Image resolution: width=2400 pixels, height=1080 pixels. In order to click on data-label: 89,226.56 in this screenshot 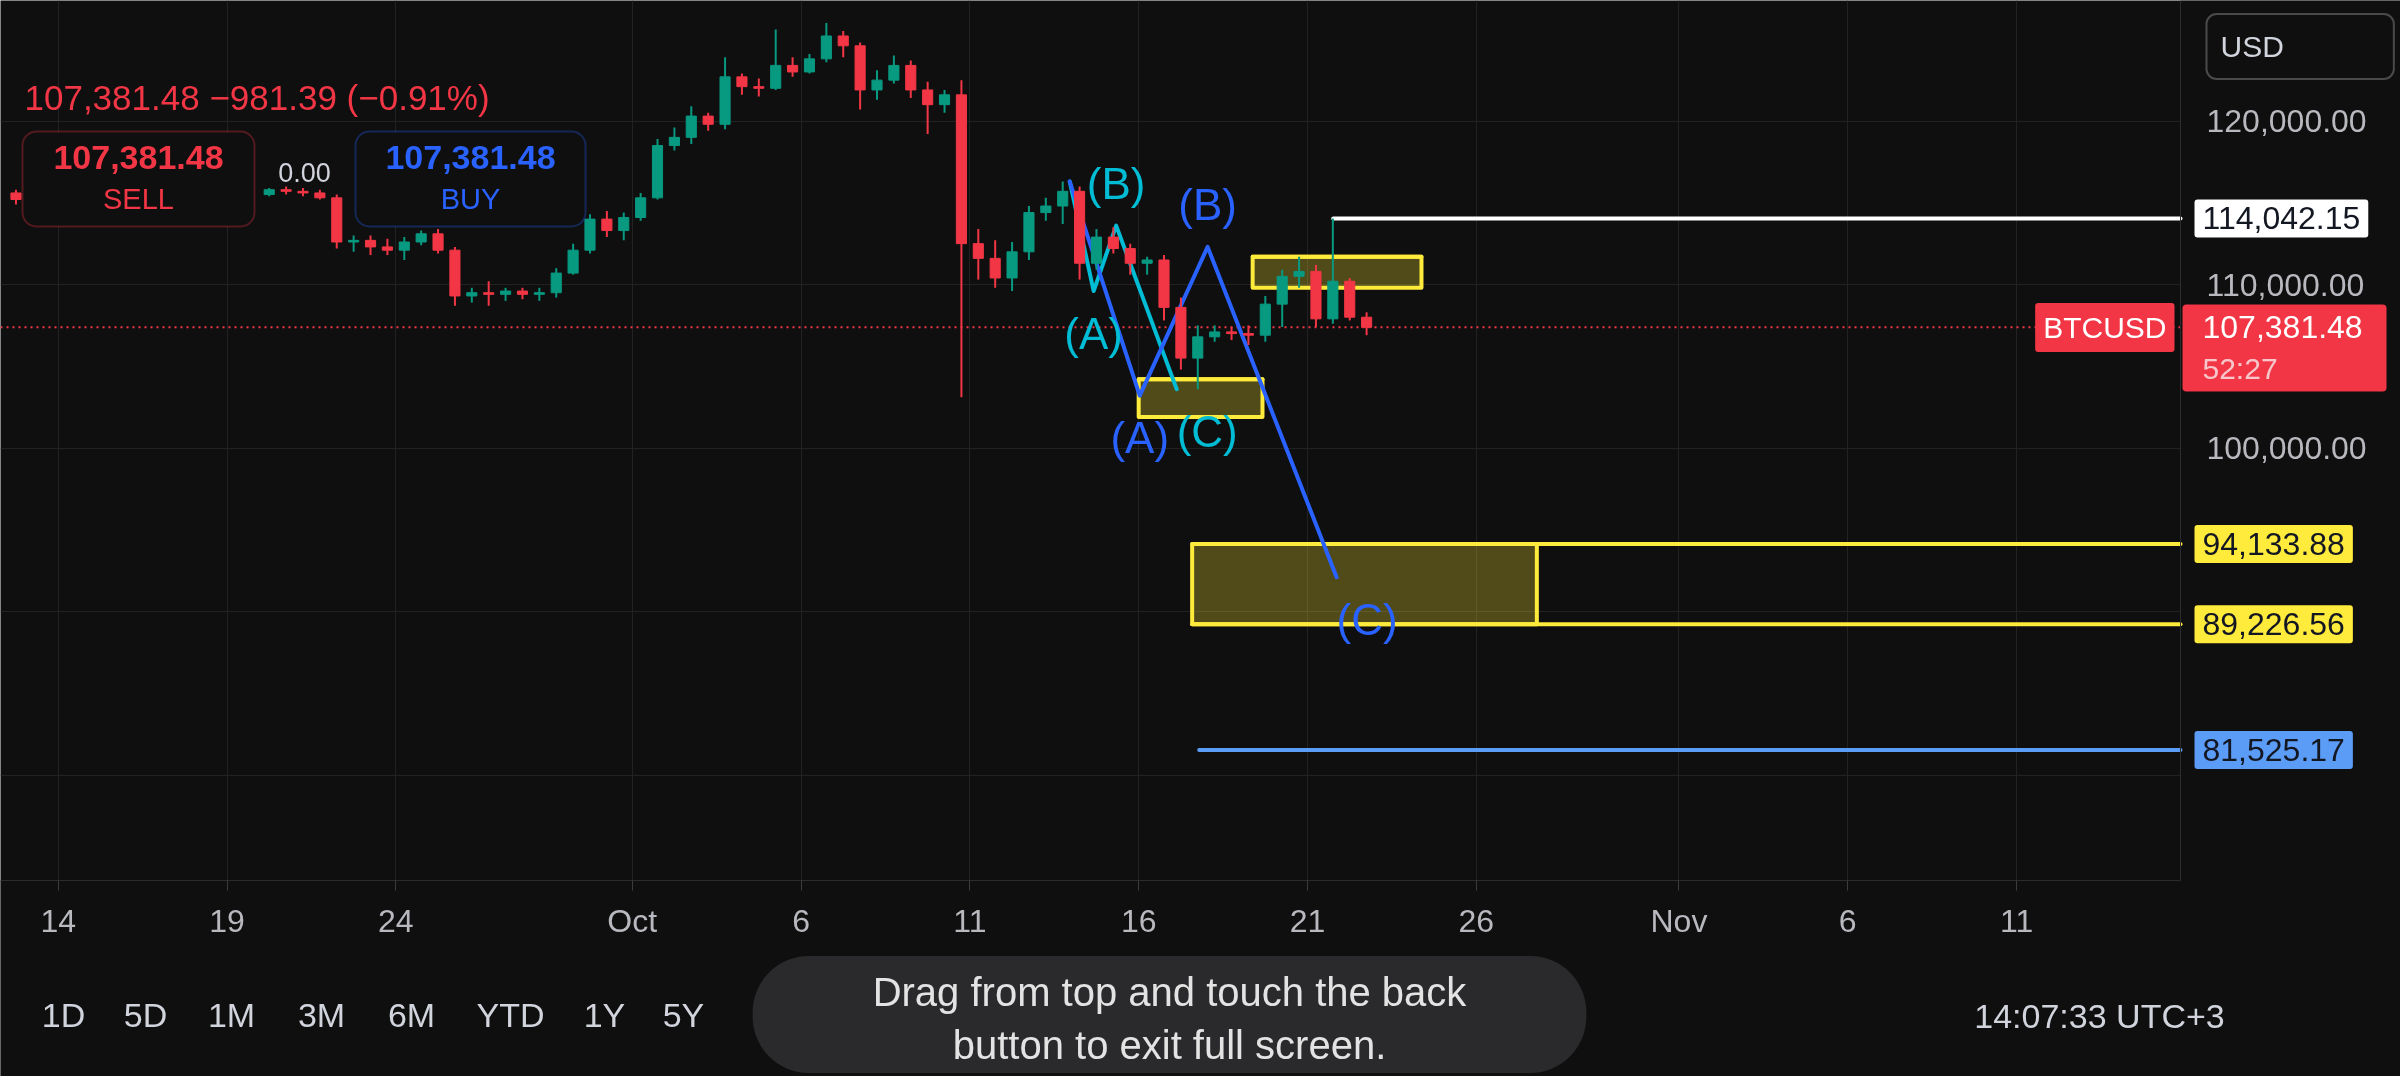, I will do `click(2273, 624)`.